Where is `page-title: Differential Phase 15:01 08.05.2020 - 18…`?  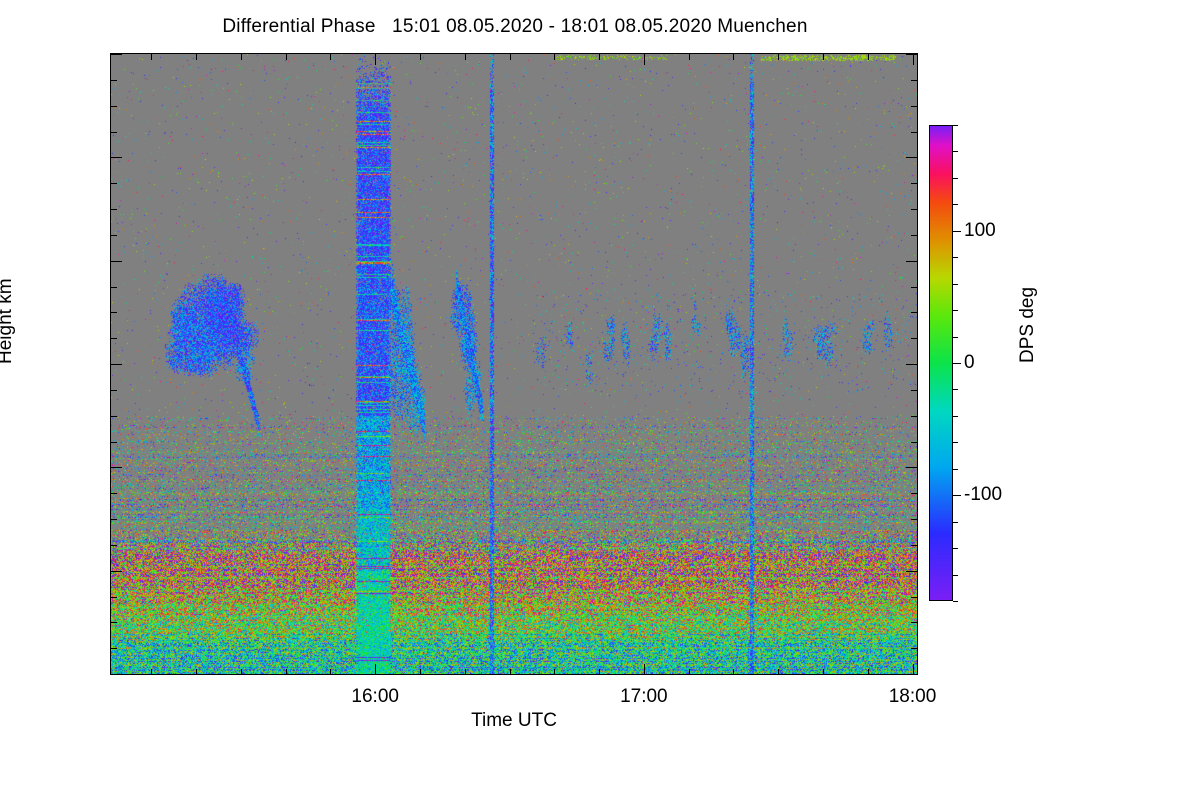
page-title: Differential Phase 15:01 08.05.2020 - 18… is located at coordinates (515, 26).